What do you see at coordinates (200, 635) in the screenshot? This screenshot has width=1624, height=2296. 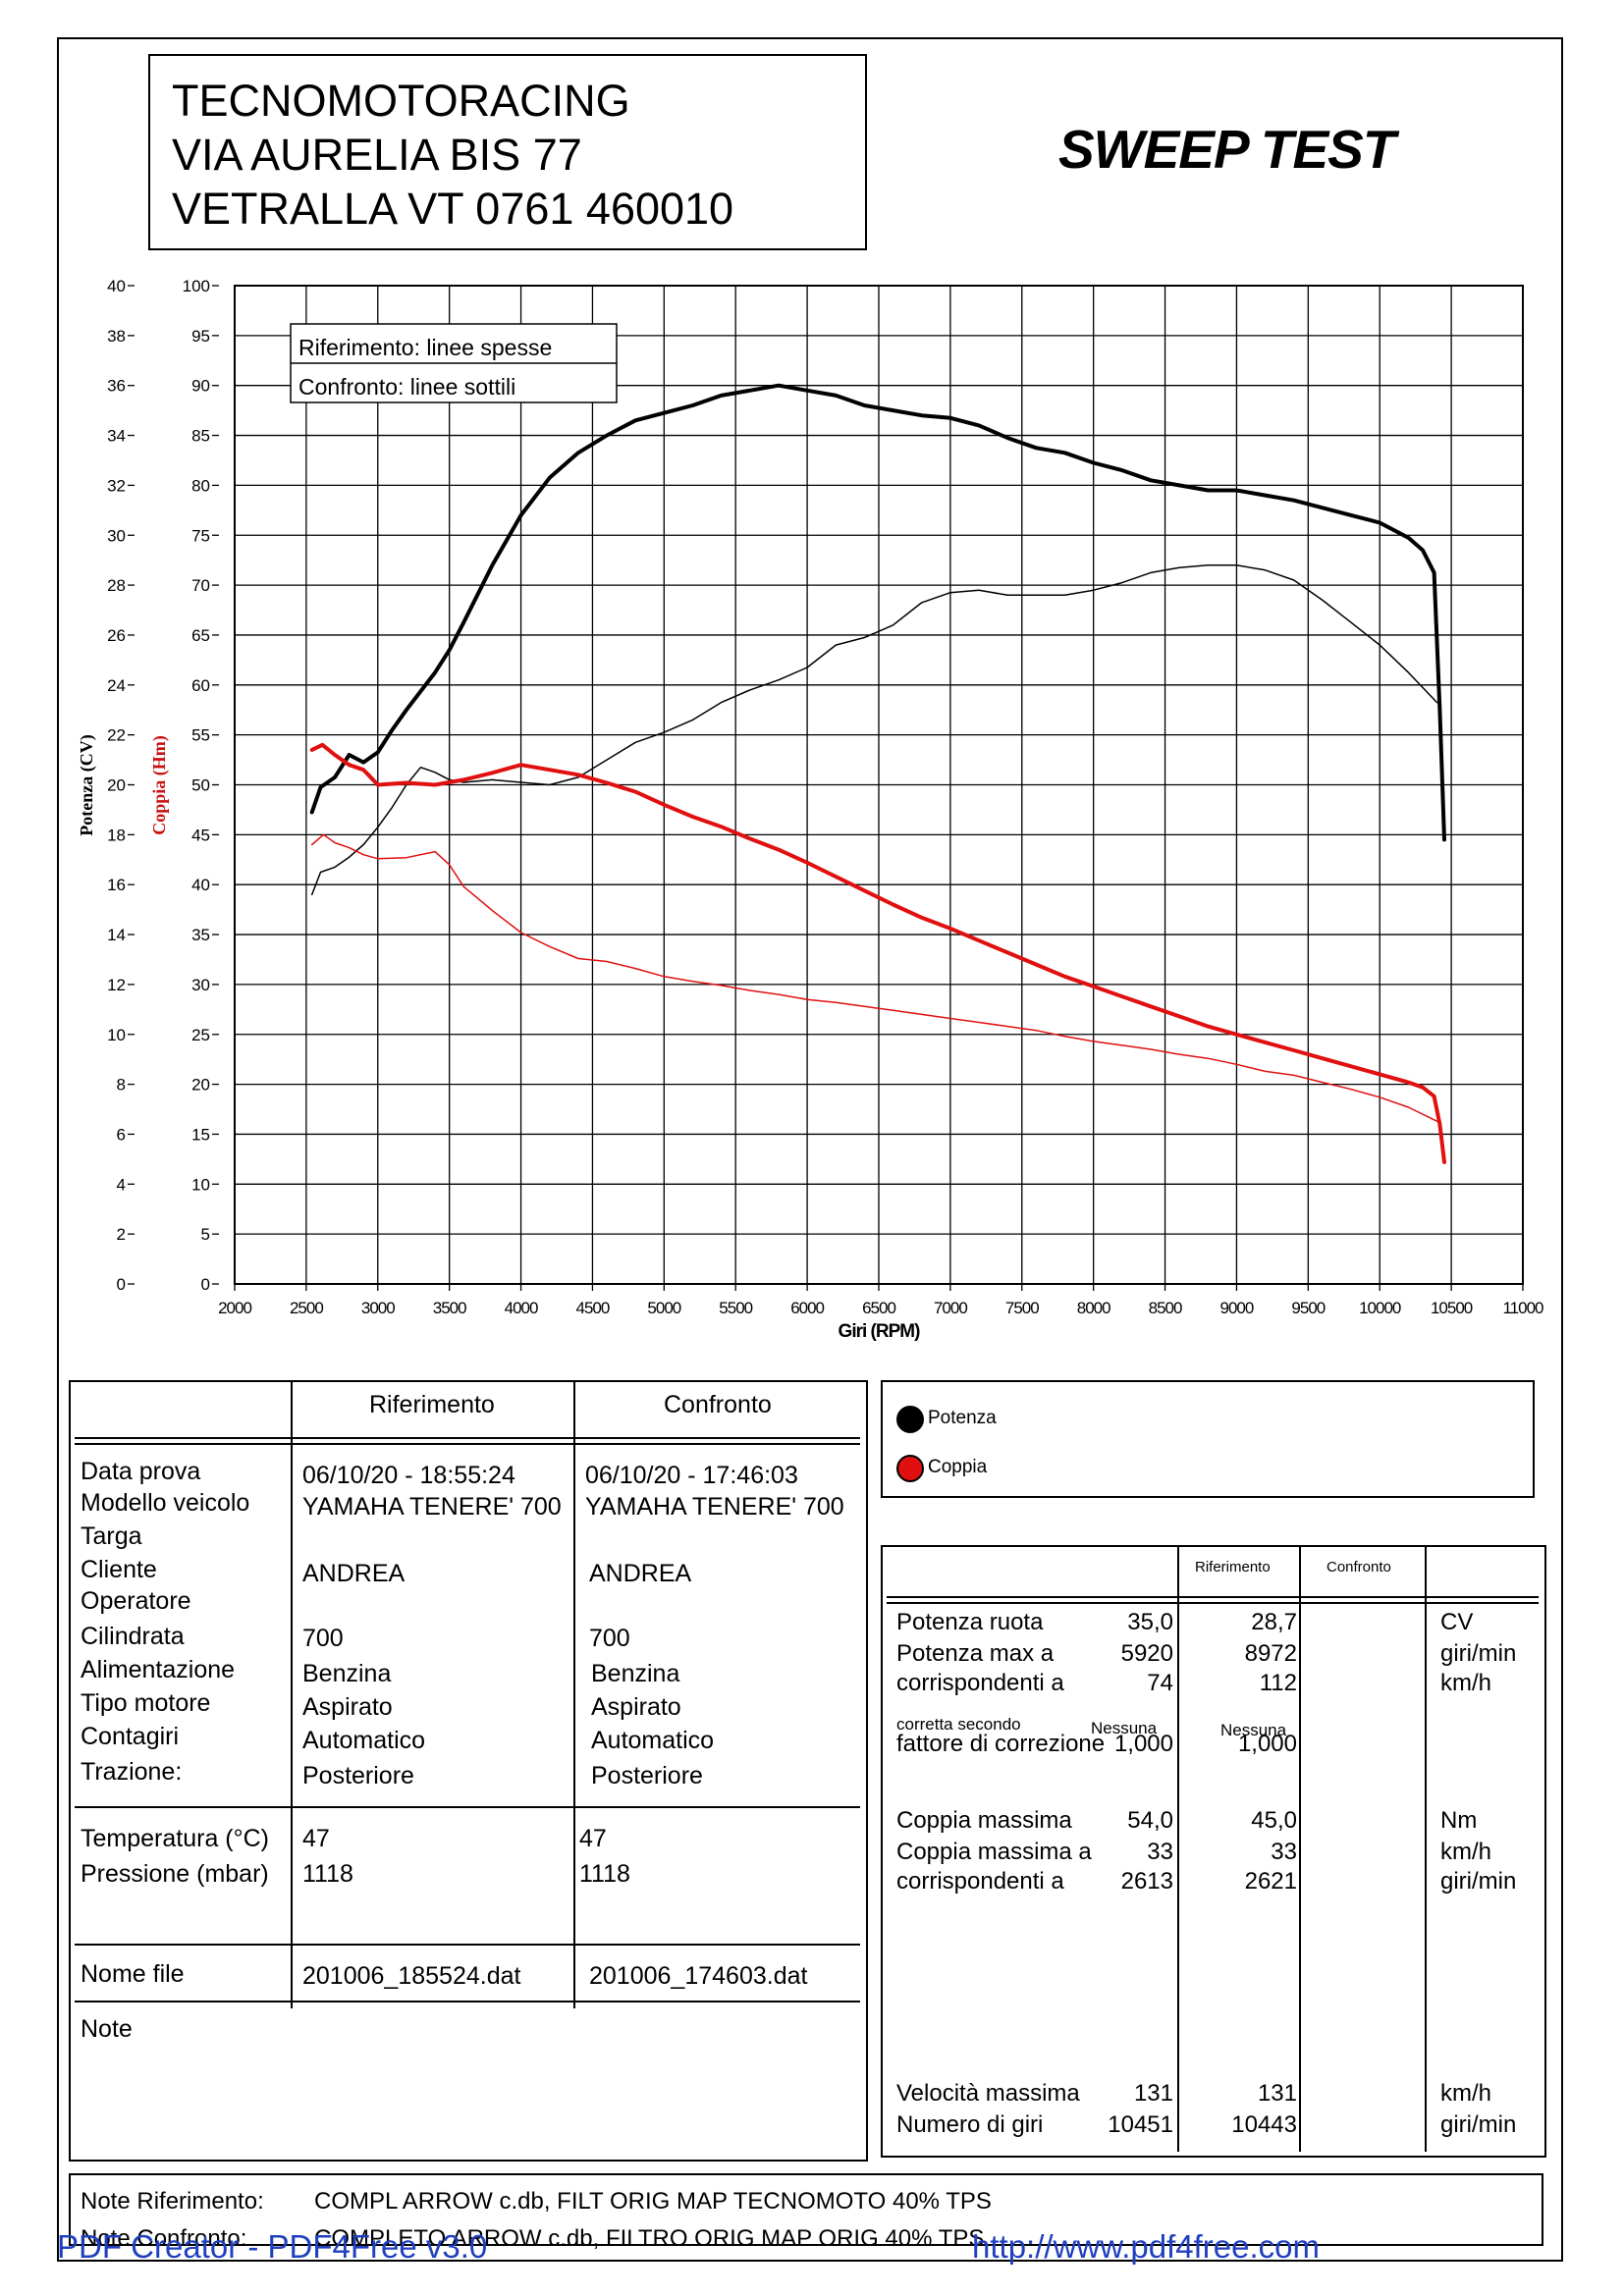 I see `torque-tick-label: 65` at bounding box center [200, 635].